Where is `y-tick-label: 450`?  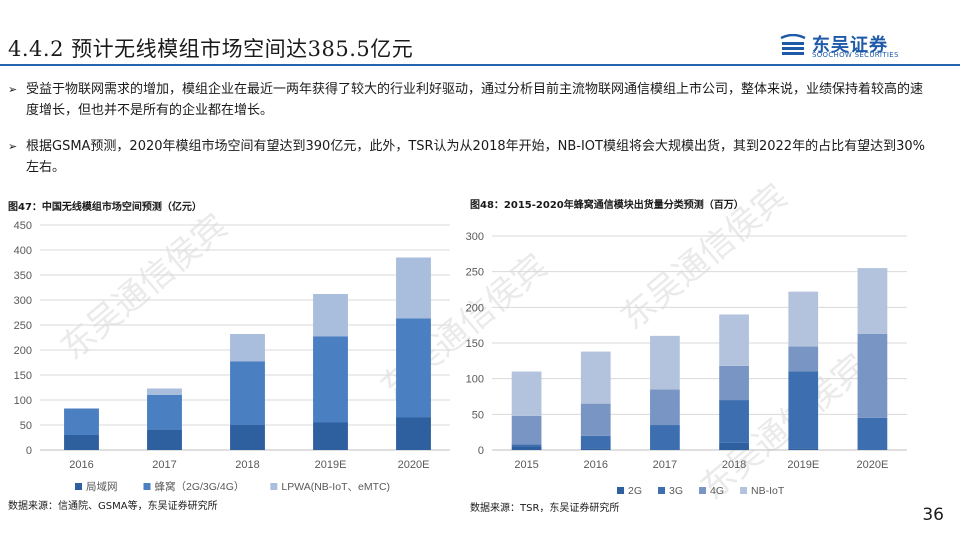
y-tick-label: 450 is located at coordinates (23, 226).